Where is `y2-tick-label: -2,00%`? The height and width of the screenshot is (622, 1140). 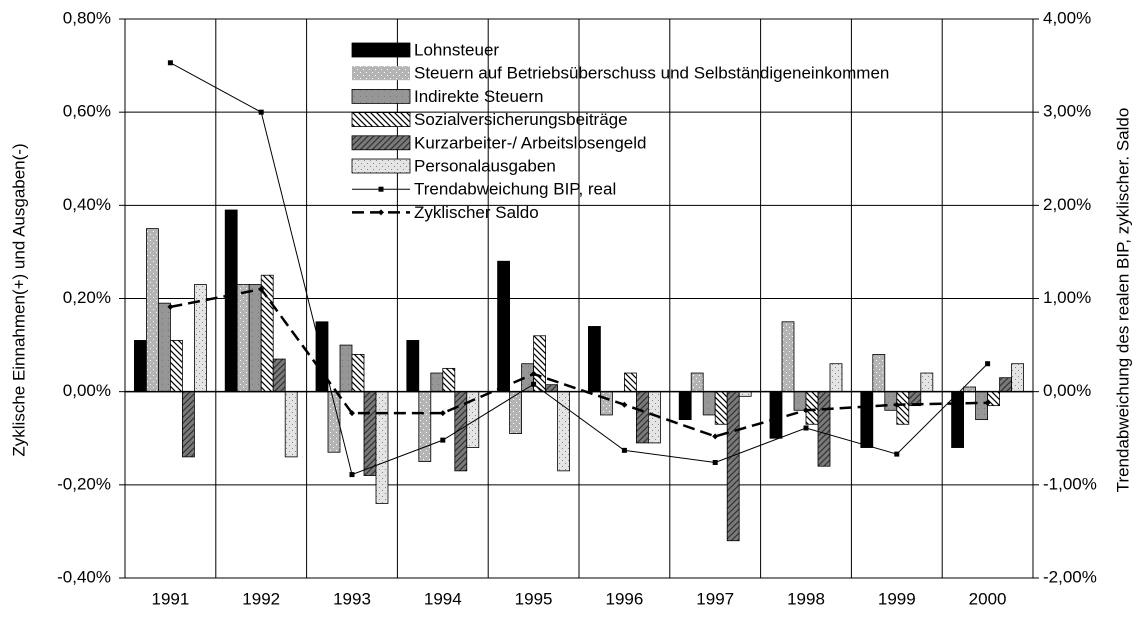
y2-tick-label: -2,00% is located at coordinates (1070, 576).